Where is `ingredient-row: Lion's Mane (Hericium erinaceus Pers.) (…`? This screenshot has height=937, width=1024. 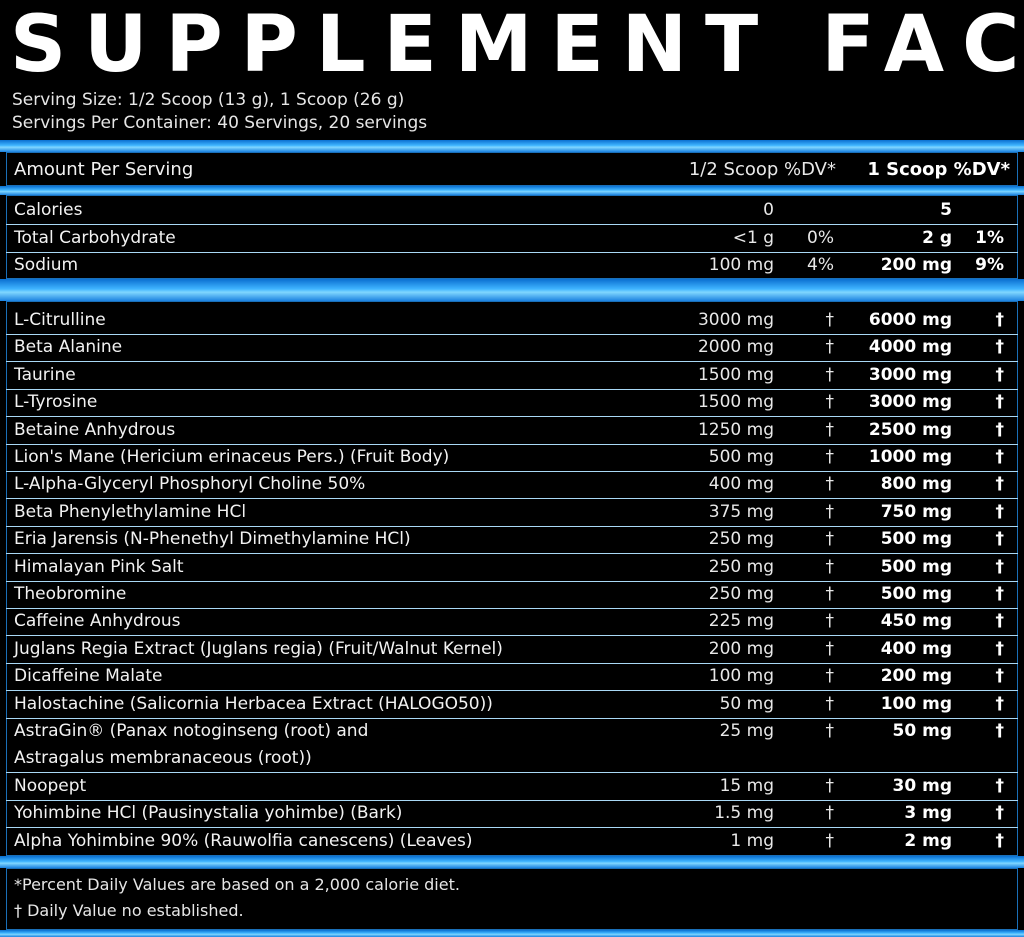
ingredient-row: Lion's Mane (Hericium erinaceus Pers.) (… is located at coordinates (512, 458).